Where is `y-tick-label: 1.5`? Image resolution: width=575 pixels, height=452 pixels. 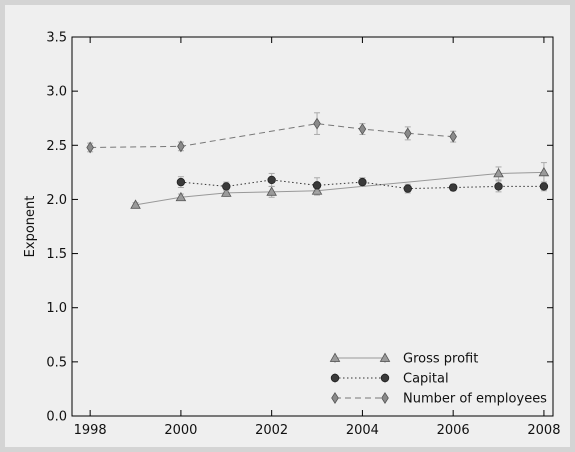 y-tick-label: 1.5 is located at coordinates (56, 254).